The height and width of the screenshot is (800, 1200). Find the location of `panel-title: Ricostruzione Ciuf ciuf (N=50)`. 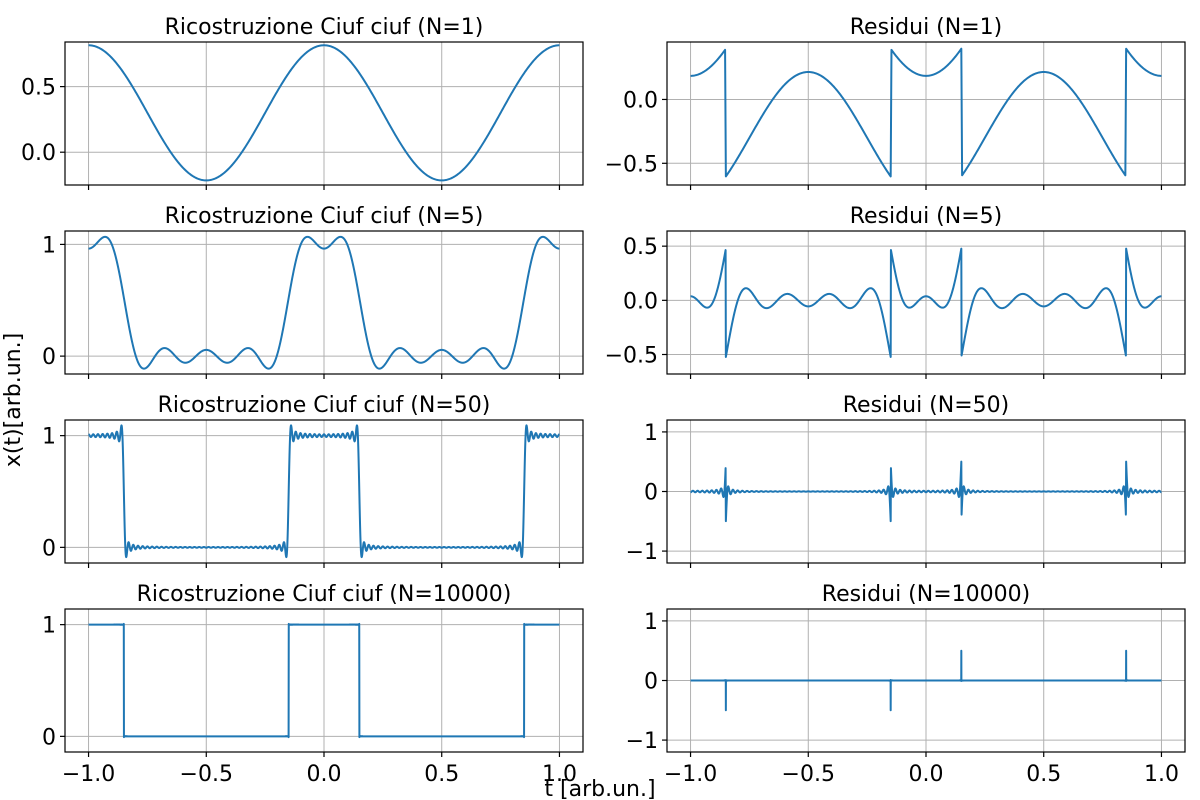

panel-title: Ricostruzione Ciuf ciuf (N=50) is located at coordinates (324, 405).